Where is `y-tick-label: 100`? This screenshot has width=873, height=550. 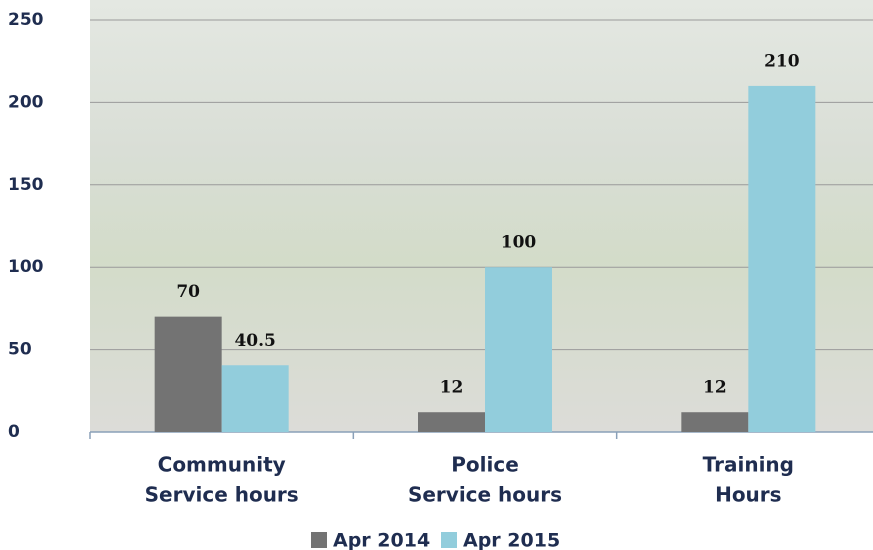
y-tick-label: 100 is located at coordinates (26, 267).